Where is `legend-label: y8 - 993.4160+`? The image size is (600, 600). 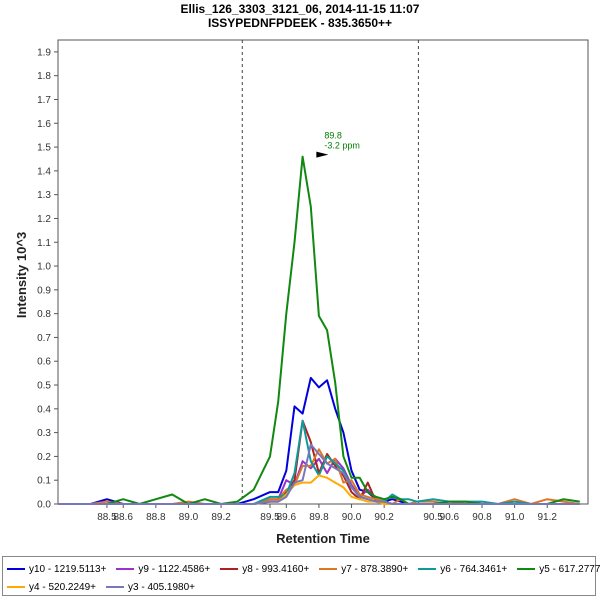
legend-label: y8 - 993.4160+ is located at coordinates (276, 569).